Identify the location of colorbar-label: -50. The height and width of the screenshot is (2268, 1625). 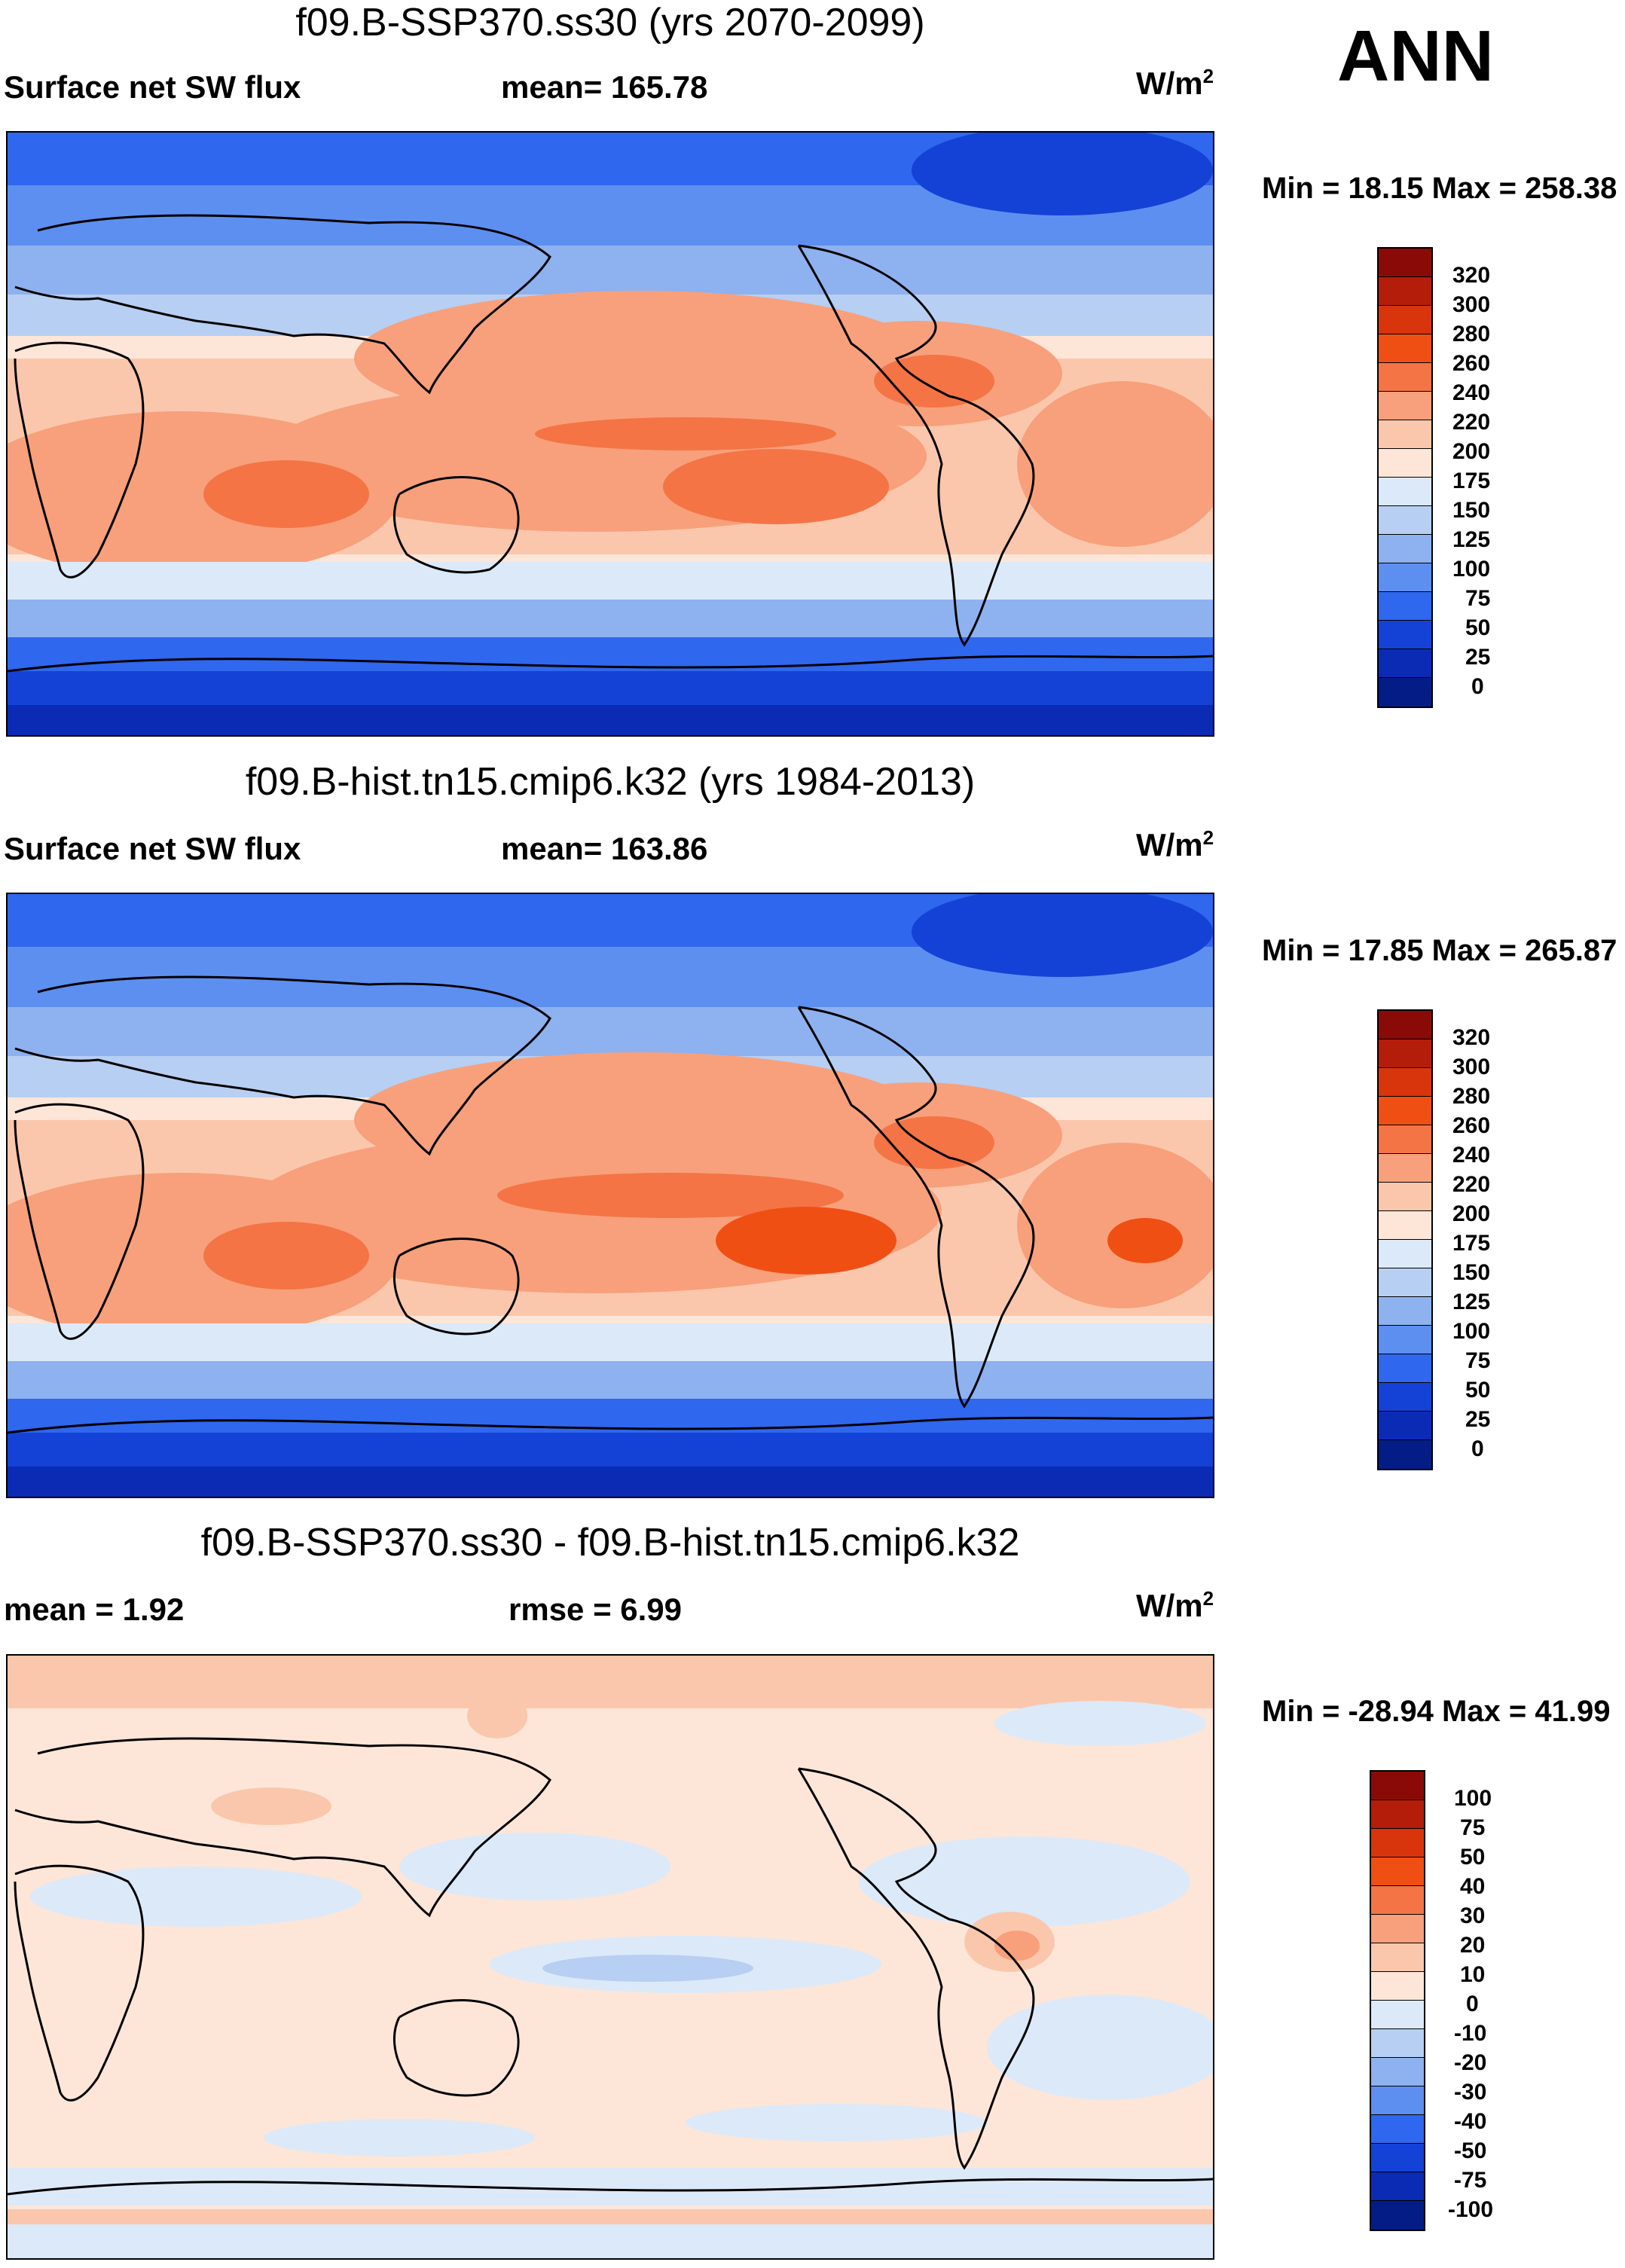
(1470, 2150).